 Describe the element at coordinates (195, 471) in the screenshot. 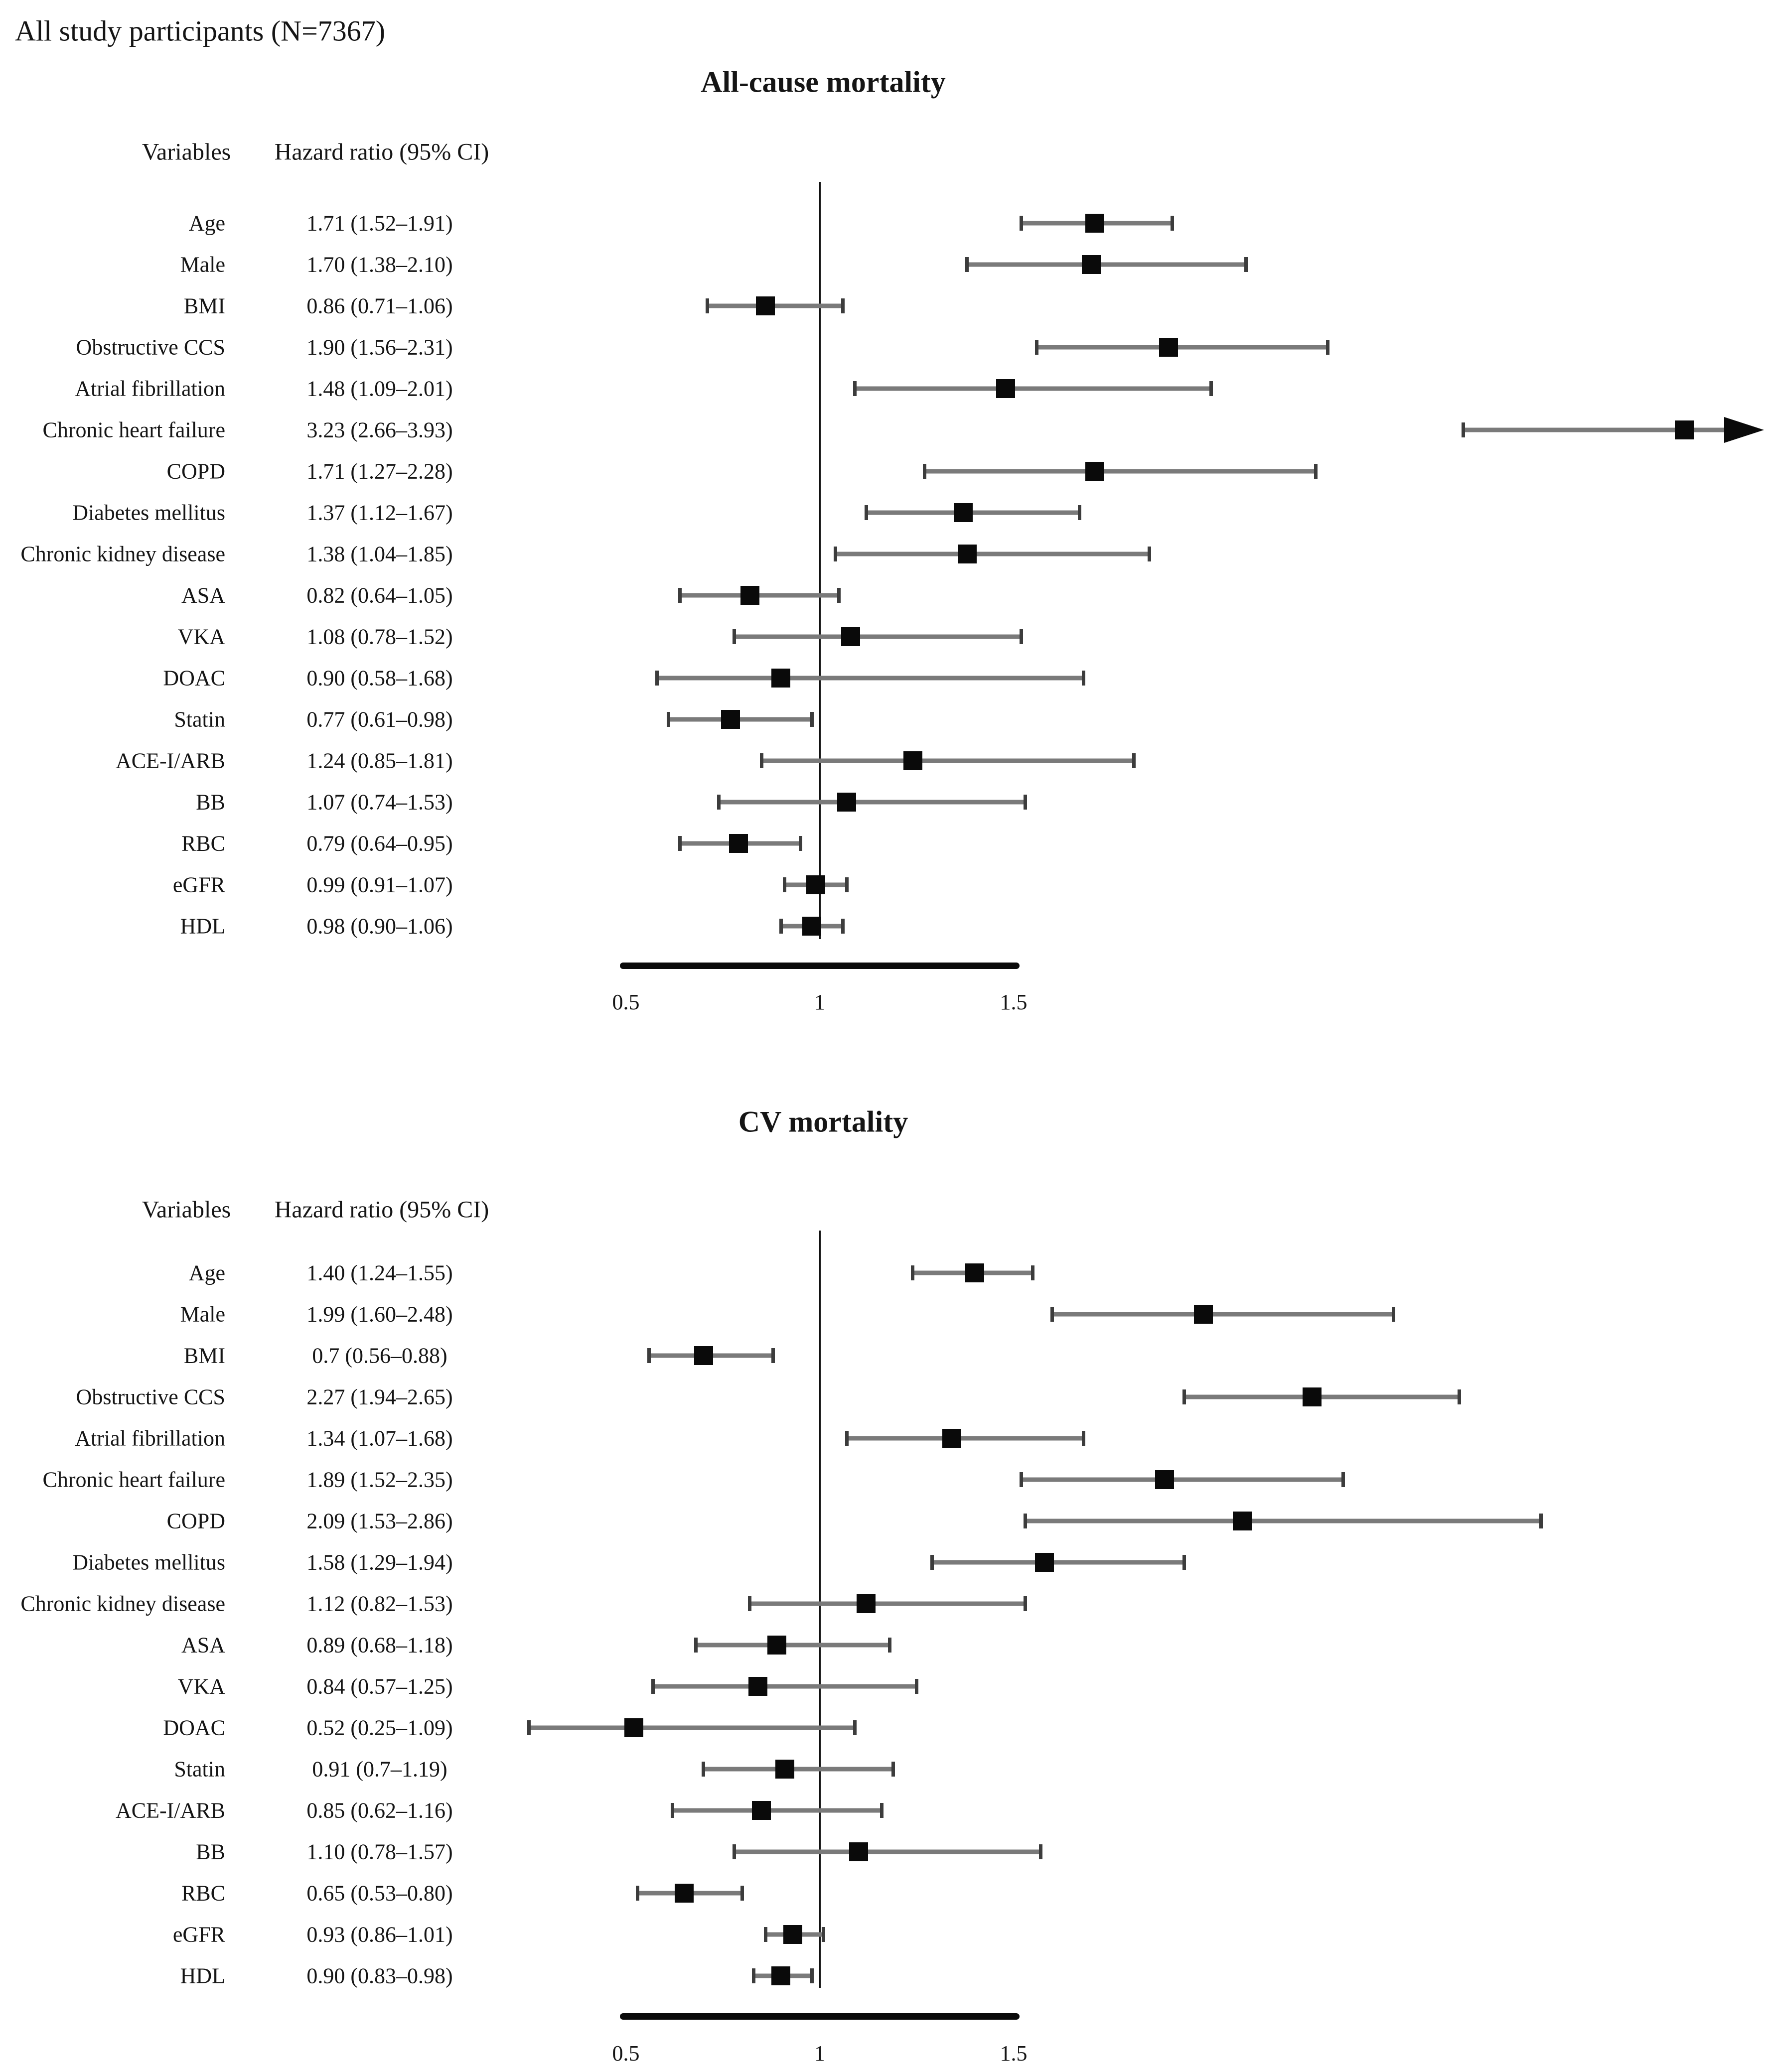

I see `row-label: COPD` at that location.